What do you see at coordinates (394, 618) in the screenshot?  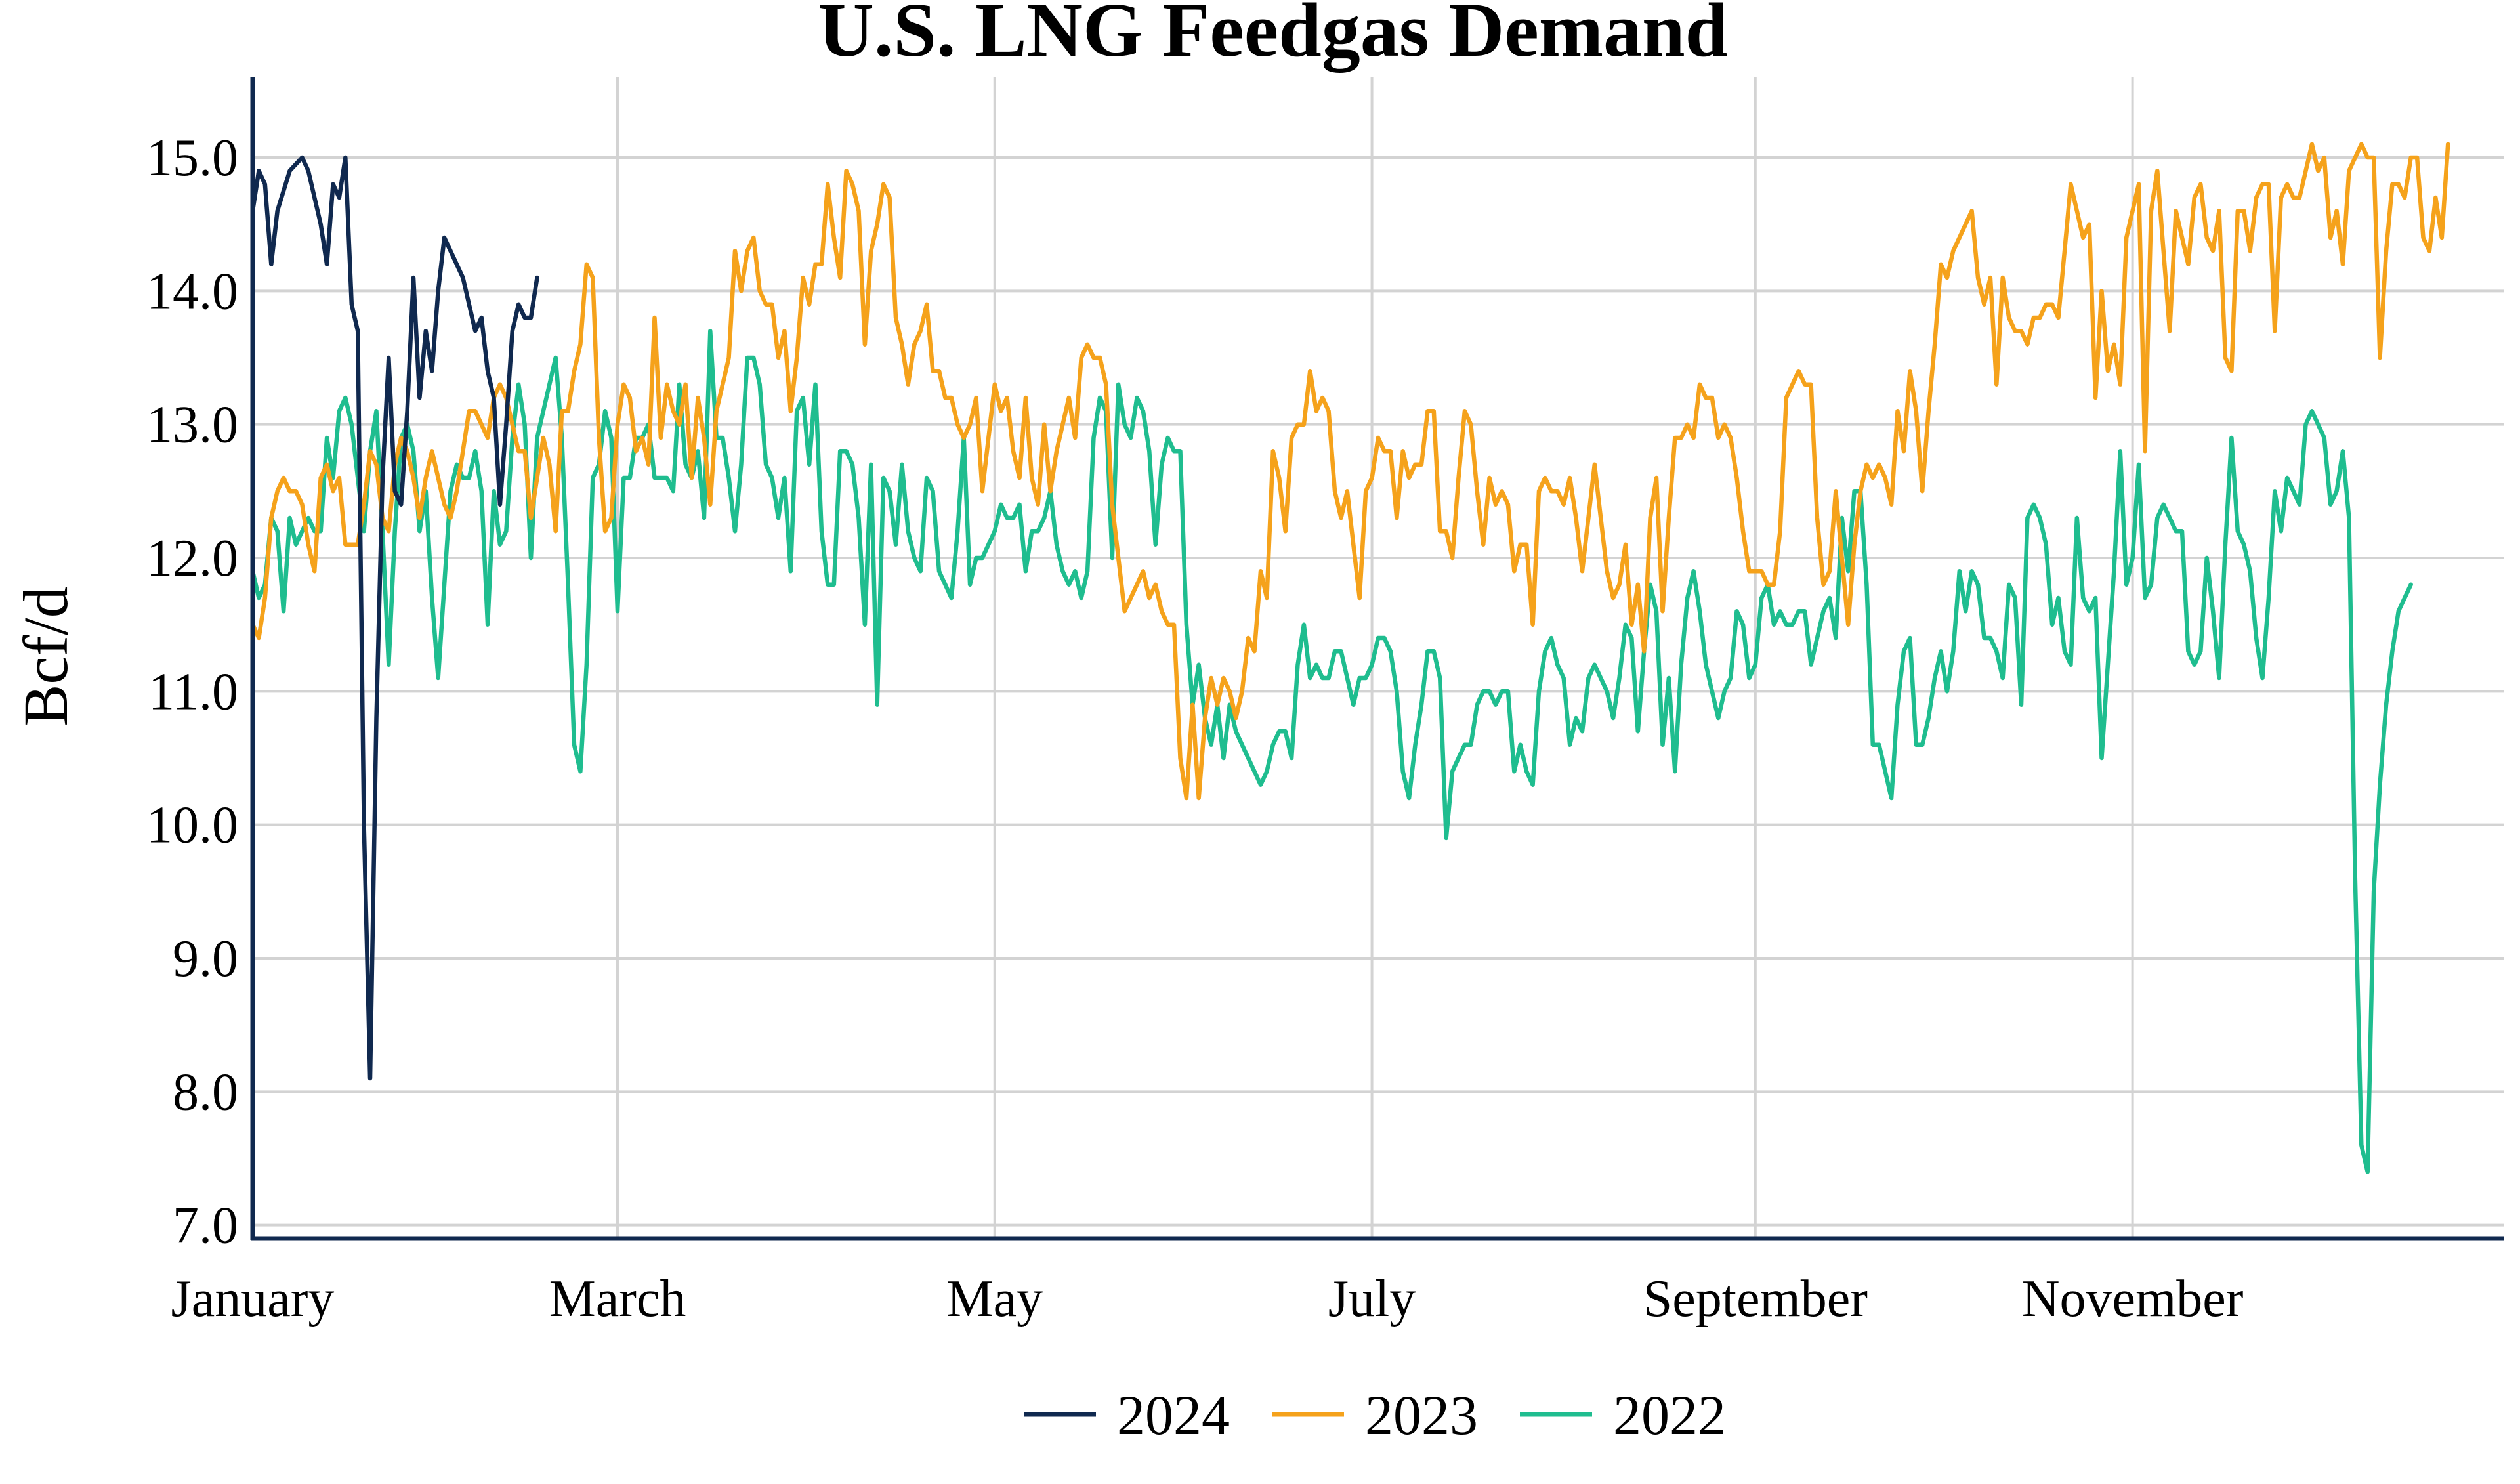 I see `series-line-2024` at bounding box center [394, 618].